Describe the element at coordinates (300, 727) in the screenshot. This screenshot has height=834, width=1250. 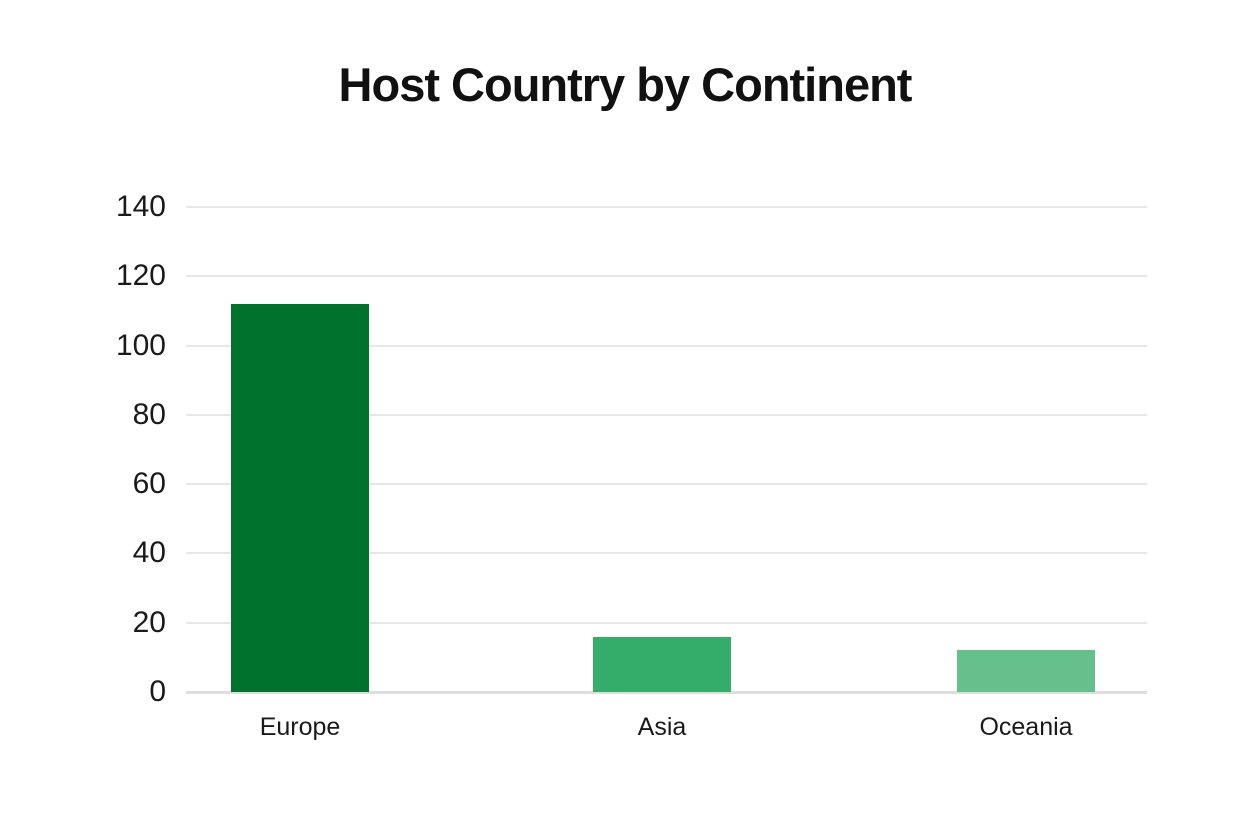
I see `x-category-label-europe: Europe` at that location.